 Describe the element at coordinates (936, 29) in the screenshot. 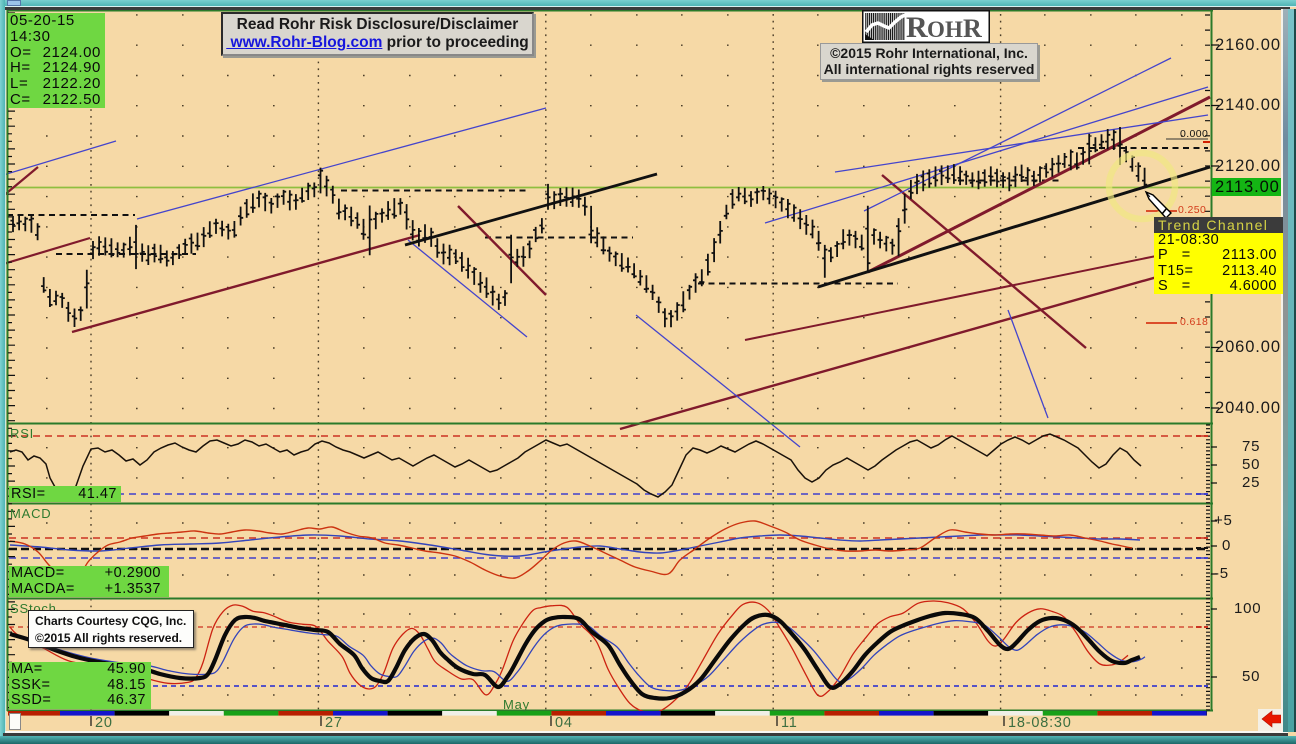

I see `svg-text: O` at that location.